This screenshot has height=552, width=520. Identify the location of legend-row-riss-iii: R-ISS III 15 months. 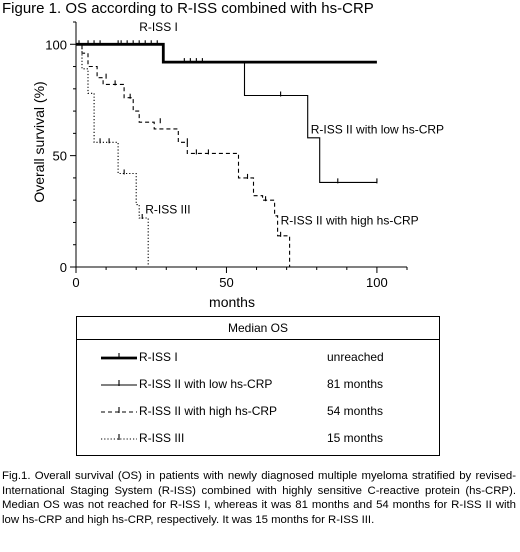
(258, 438).